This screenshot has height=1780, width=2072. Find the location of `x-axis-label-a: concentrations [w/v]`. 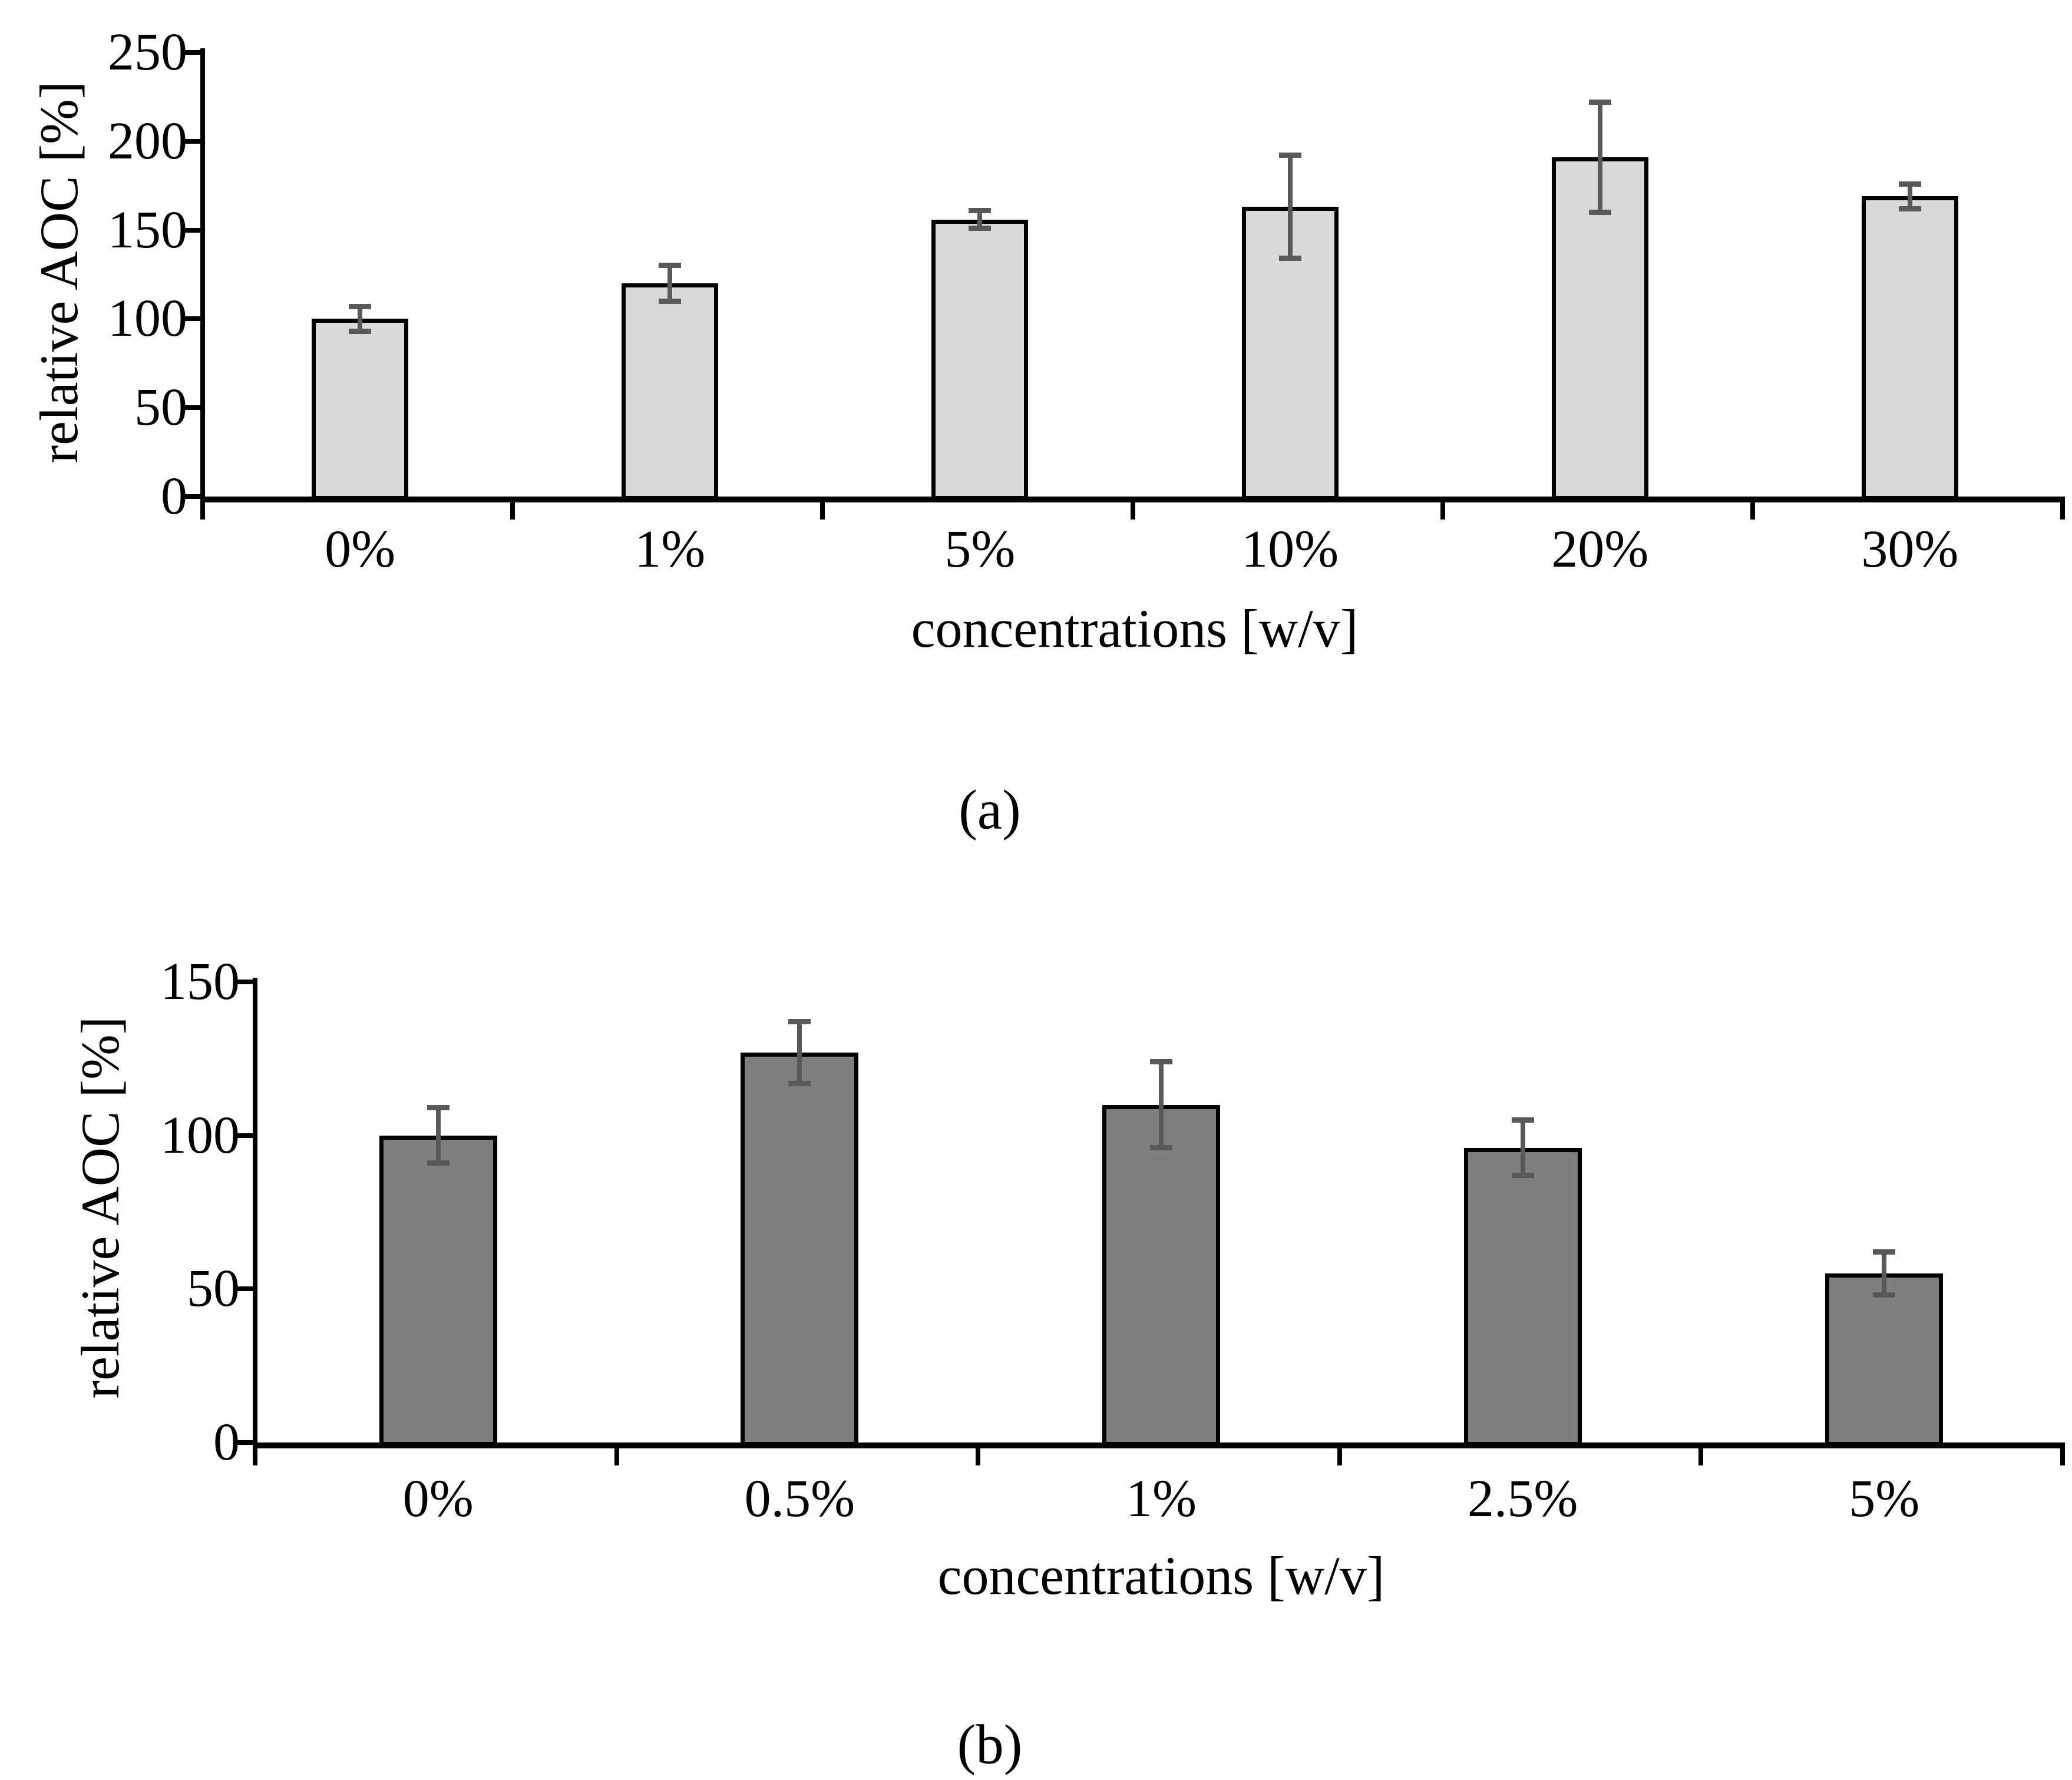

x-axis-label-a: concentrations [w/v] is located at coordinates (1135, 628).